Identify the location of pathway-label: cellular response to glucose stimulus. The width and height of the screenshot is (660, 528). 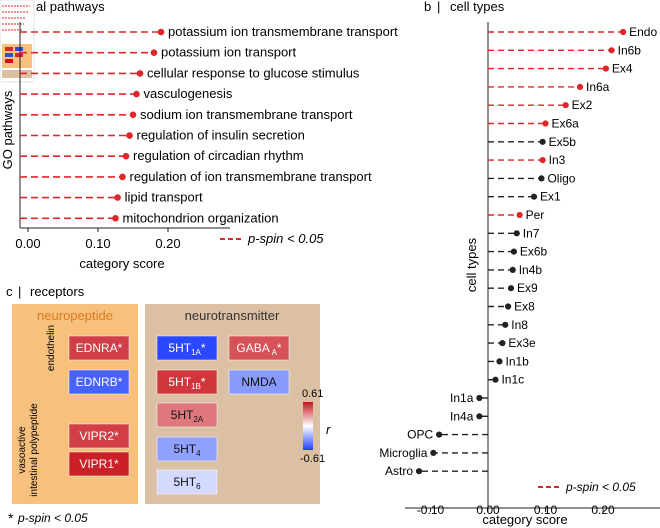
(253, 72).